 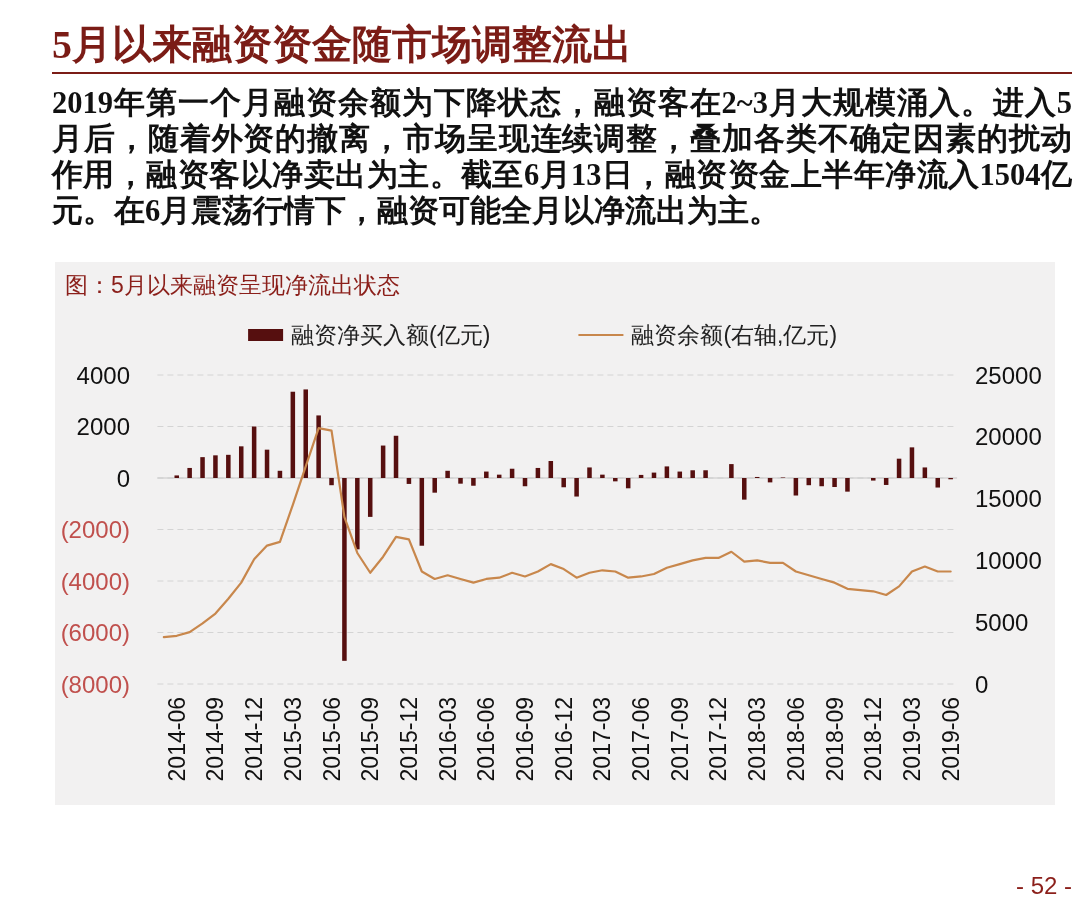 What do you see at coordinates (486, 739) in the screenshot?
I see `x-tick-label: 2016-06` at bounding box center [486, 739].